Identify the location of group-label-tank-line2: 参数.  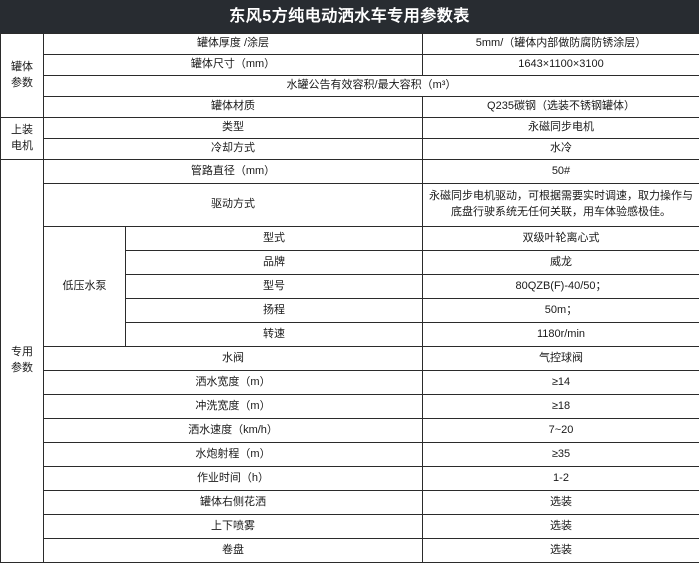
(22, 84).